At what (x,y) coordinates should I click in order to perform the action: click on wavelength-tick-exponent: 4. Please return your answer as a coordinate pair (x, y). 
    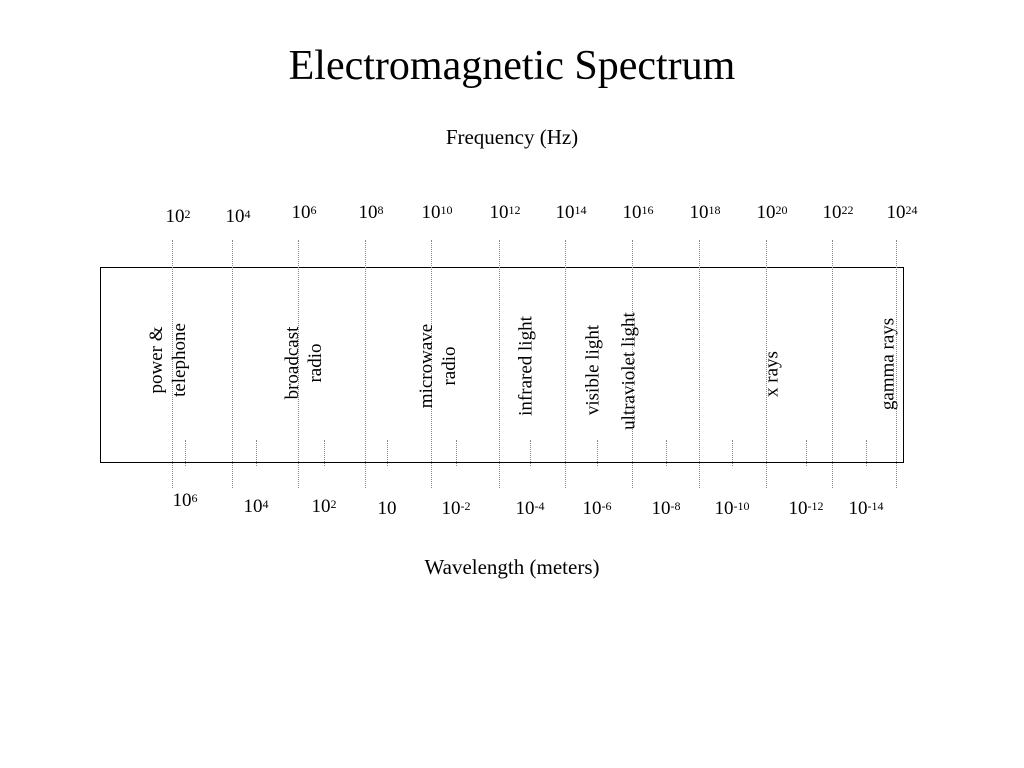
    Looking at the image, I should click on (265, 504).